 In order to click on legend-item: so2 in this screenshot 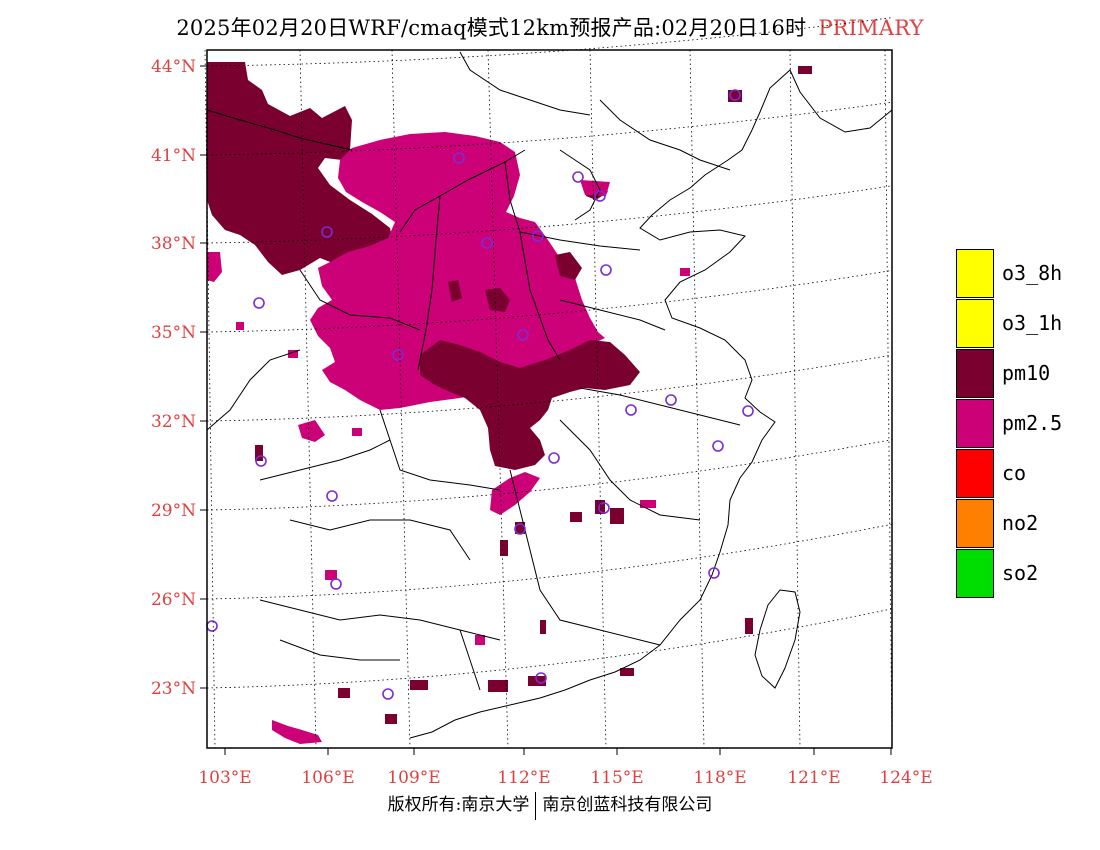, I will do `click(1021, 574)`.